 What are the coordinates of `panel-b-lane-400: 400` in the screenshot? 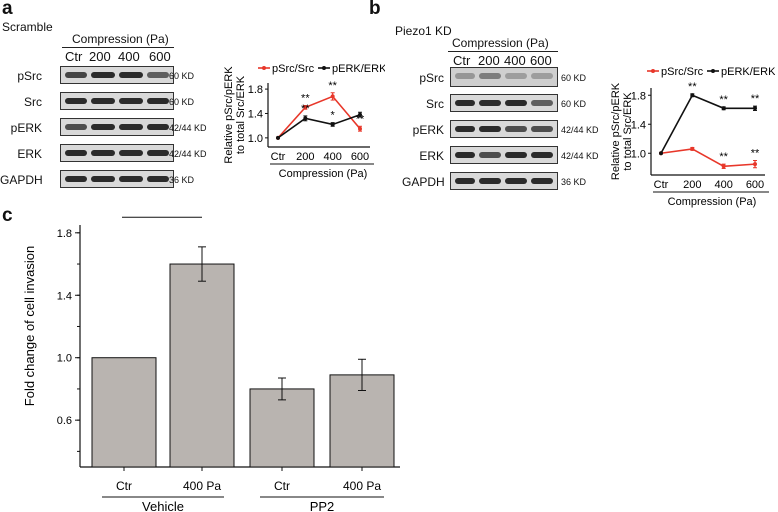 It's located at (515, 60).